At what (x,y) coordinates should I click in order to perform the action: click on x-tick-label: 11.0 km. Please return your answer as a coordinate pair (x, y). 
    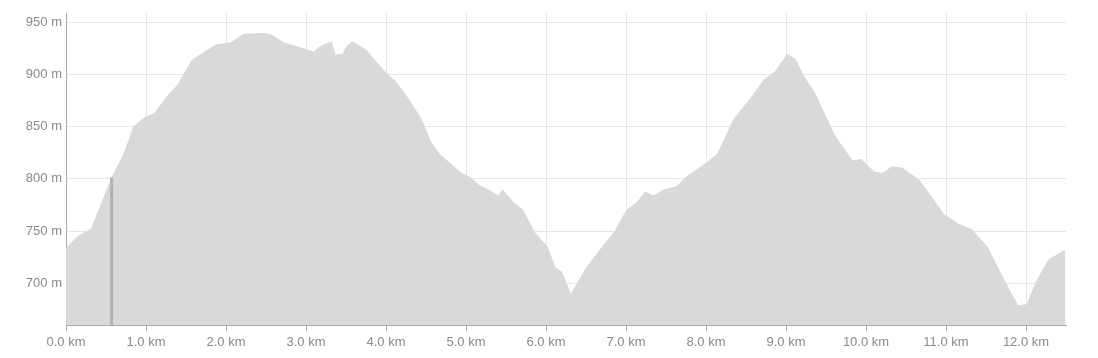
    Looking at the image, I should click on (946, 342).